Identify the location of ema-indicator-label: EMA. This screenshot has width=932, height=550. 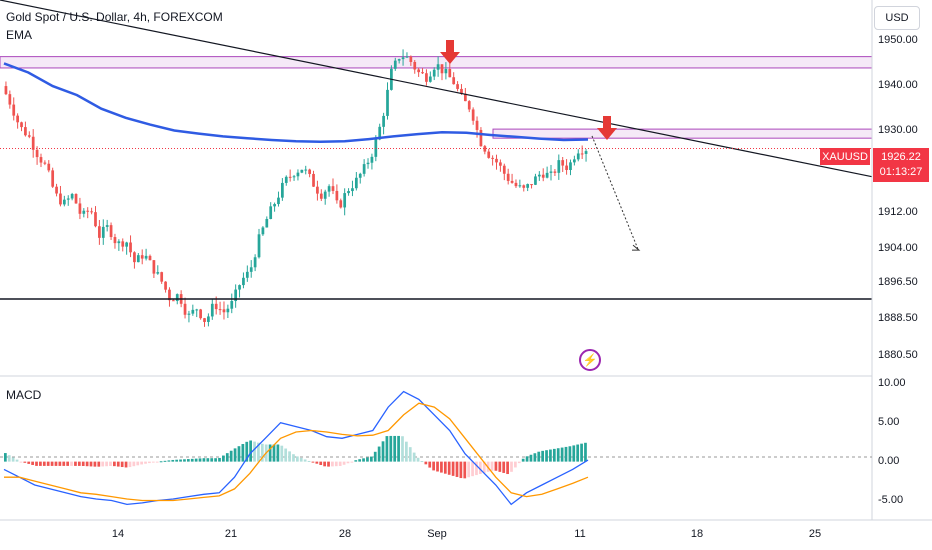
(19, 35).